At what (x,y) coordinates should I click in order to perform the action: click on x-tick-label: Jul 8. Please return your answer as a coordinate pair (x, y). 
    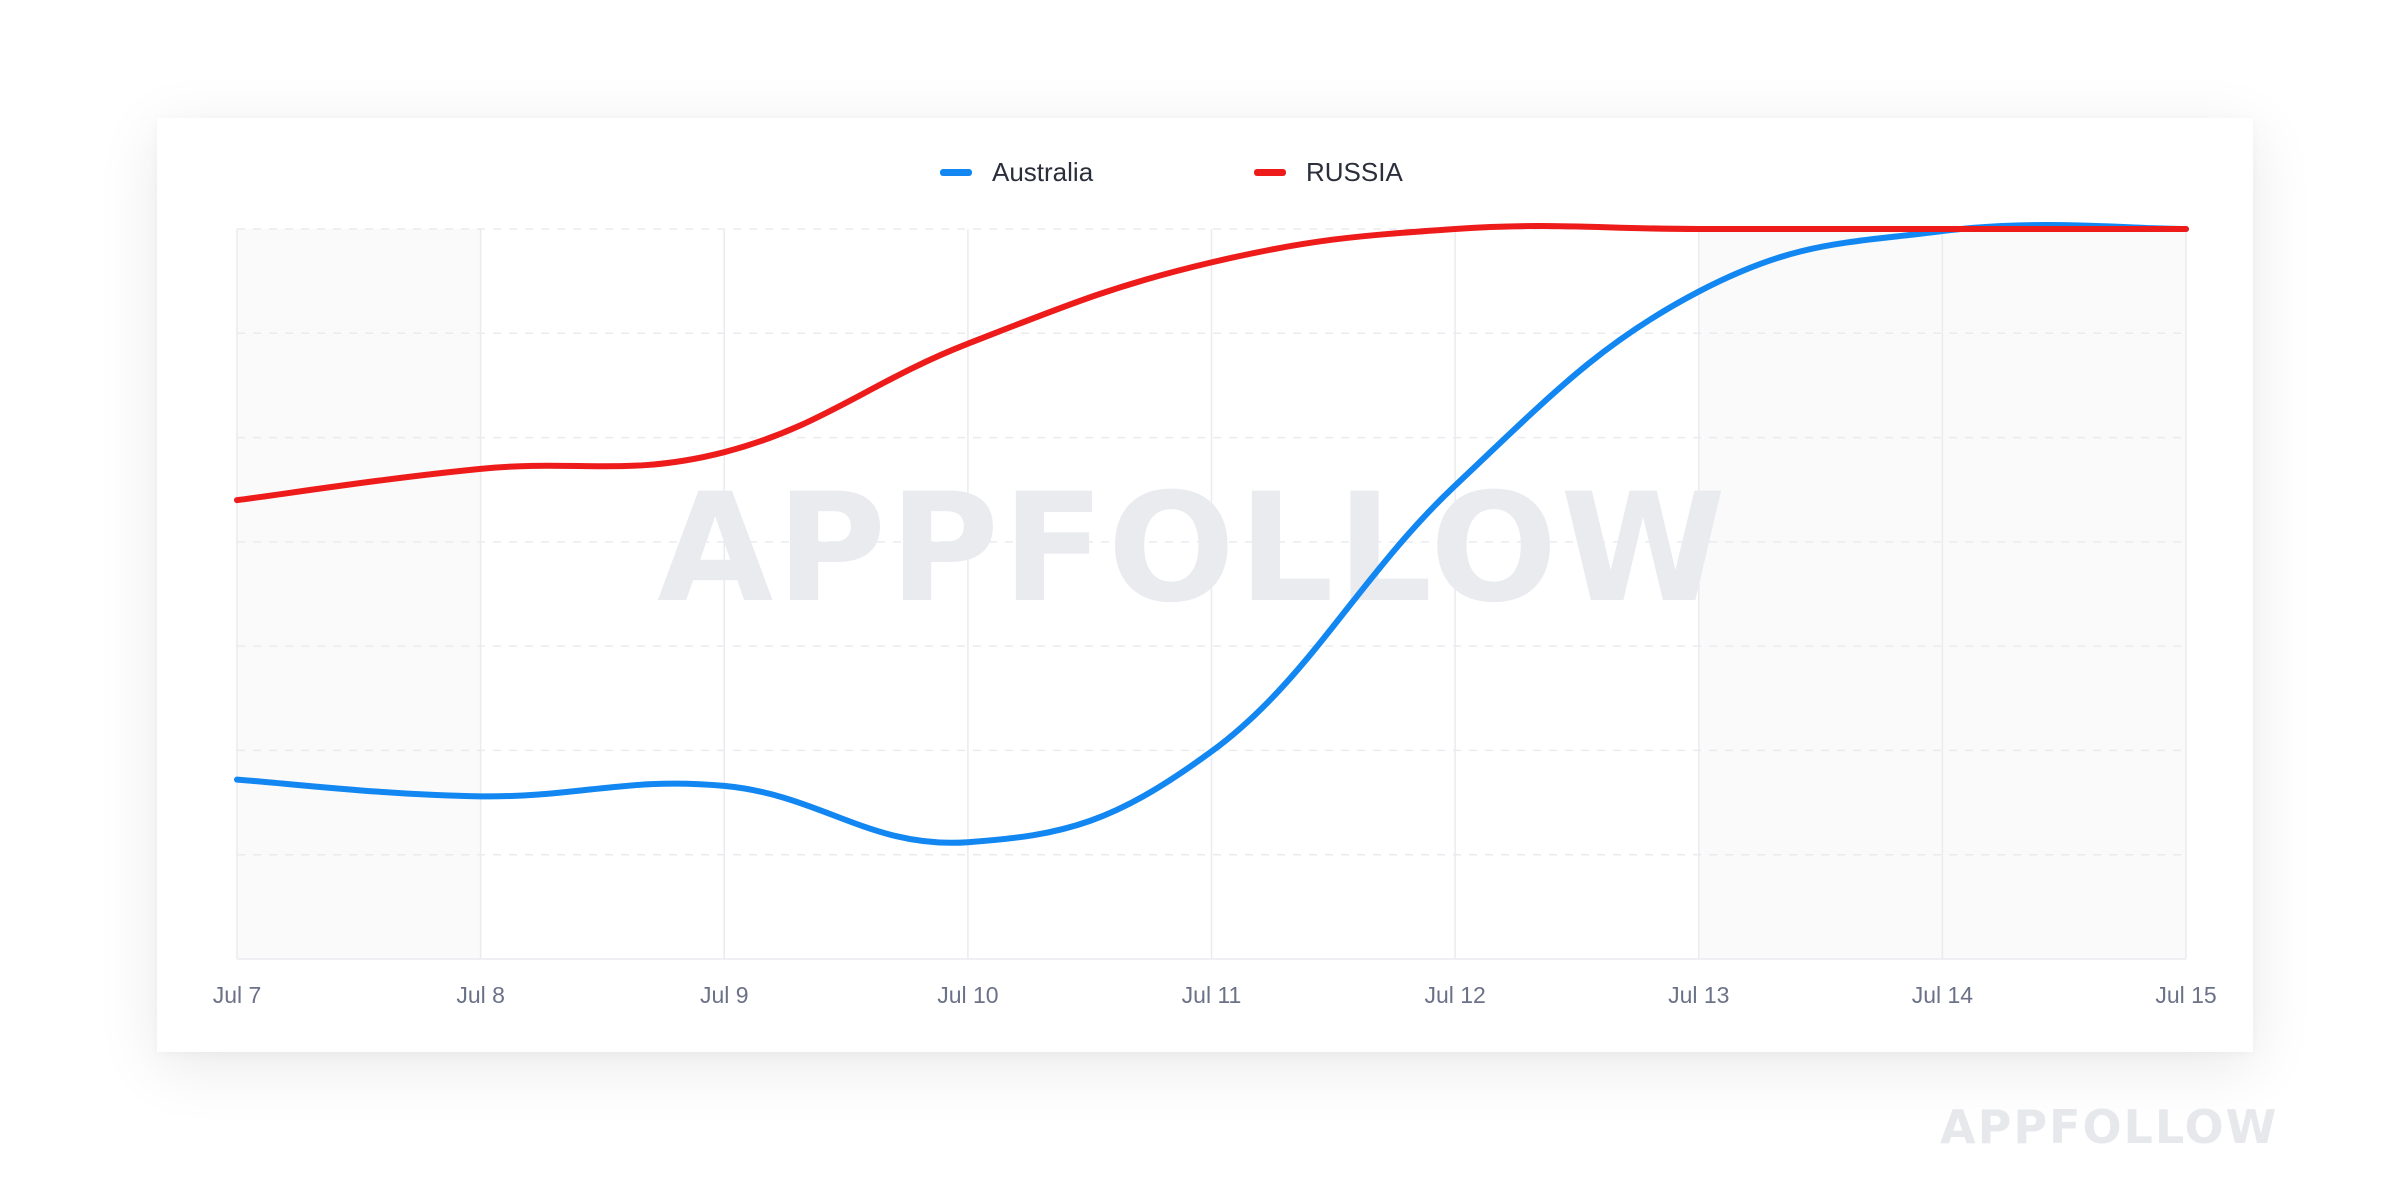
    Looking at the image, I should click on (480, 995).